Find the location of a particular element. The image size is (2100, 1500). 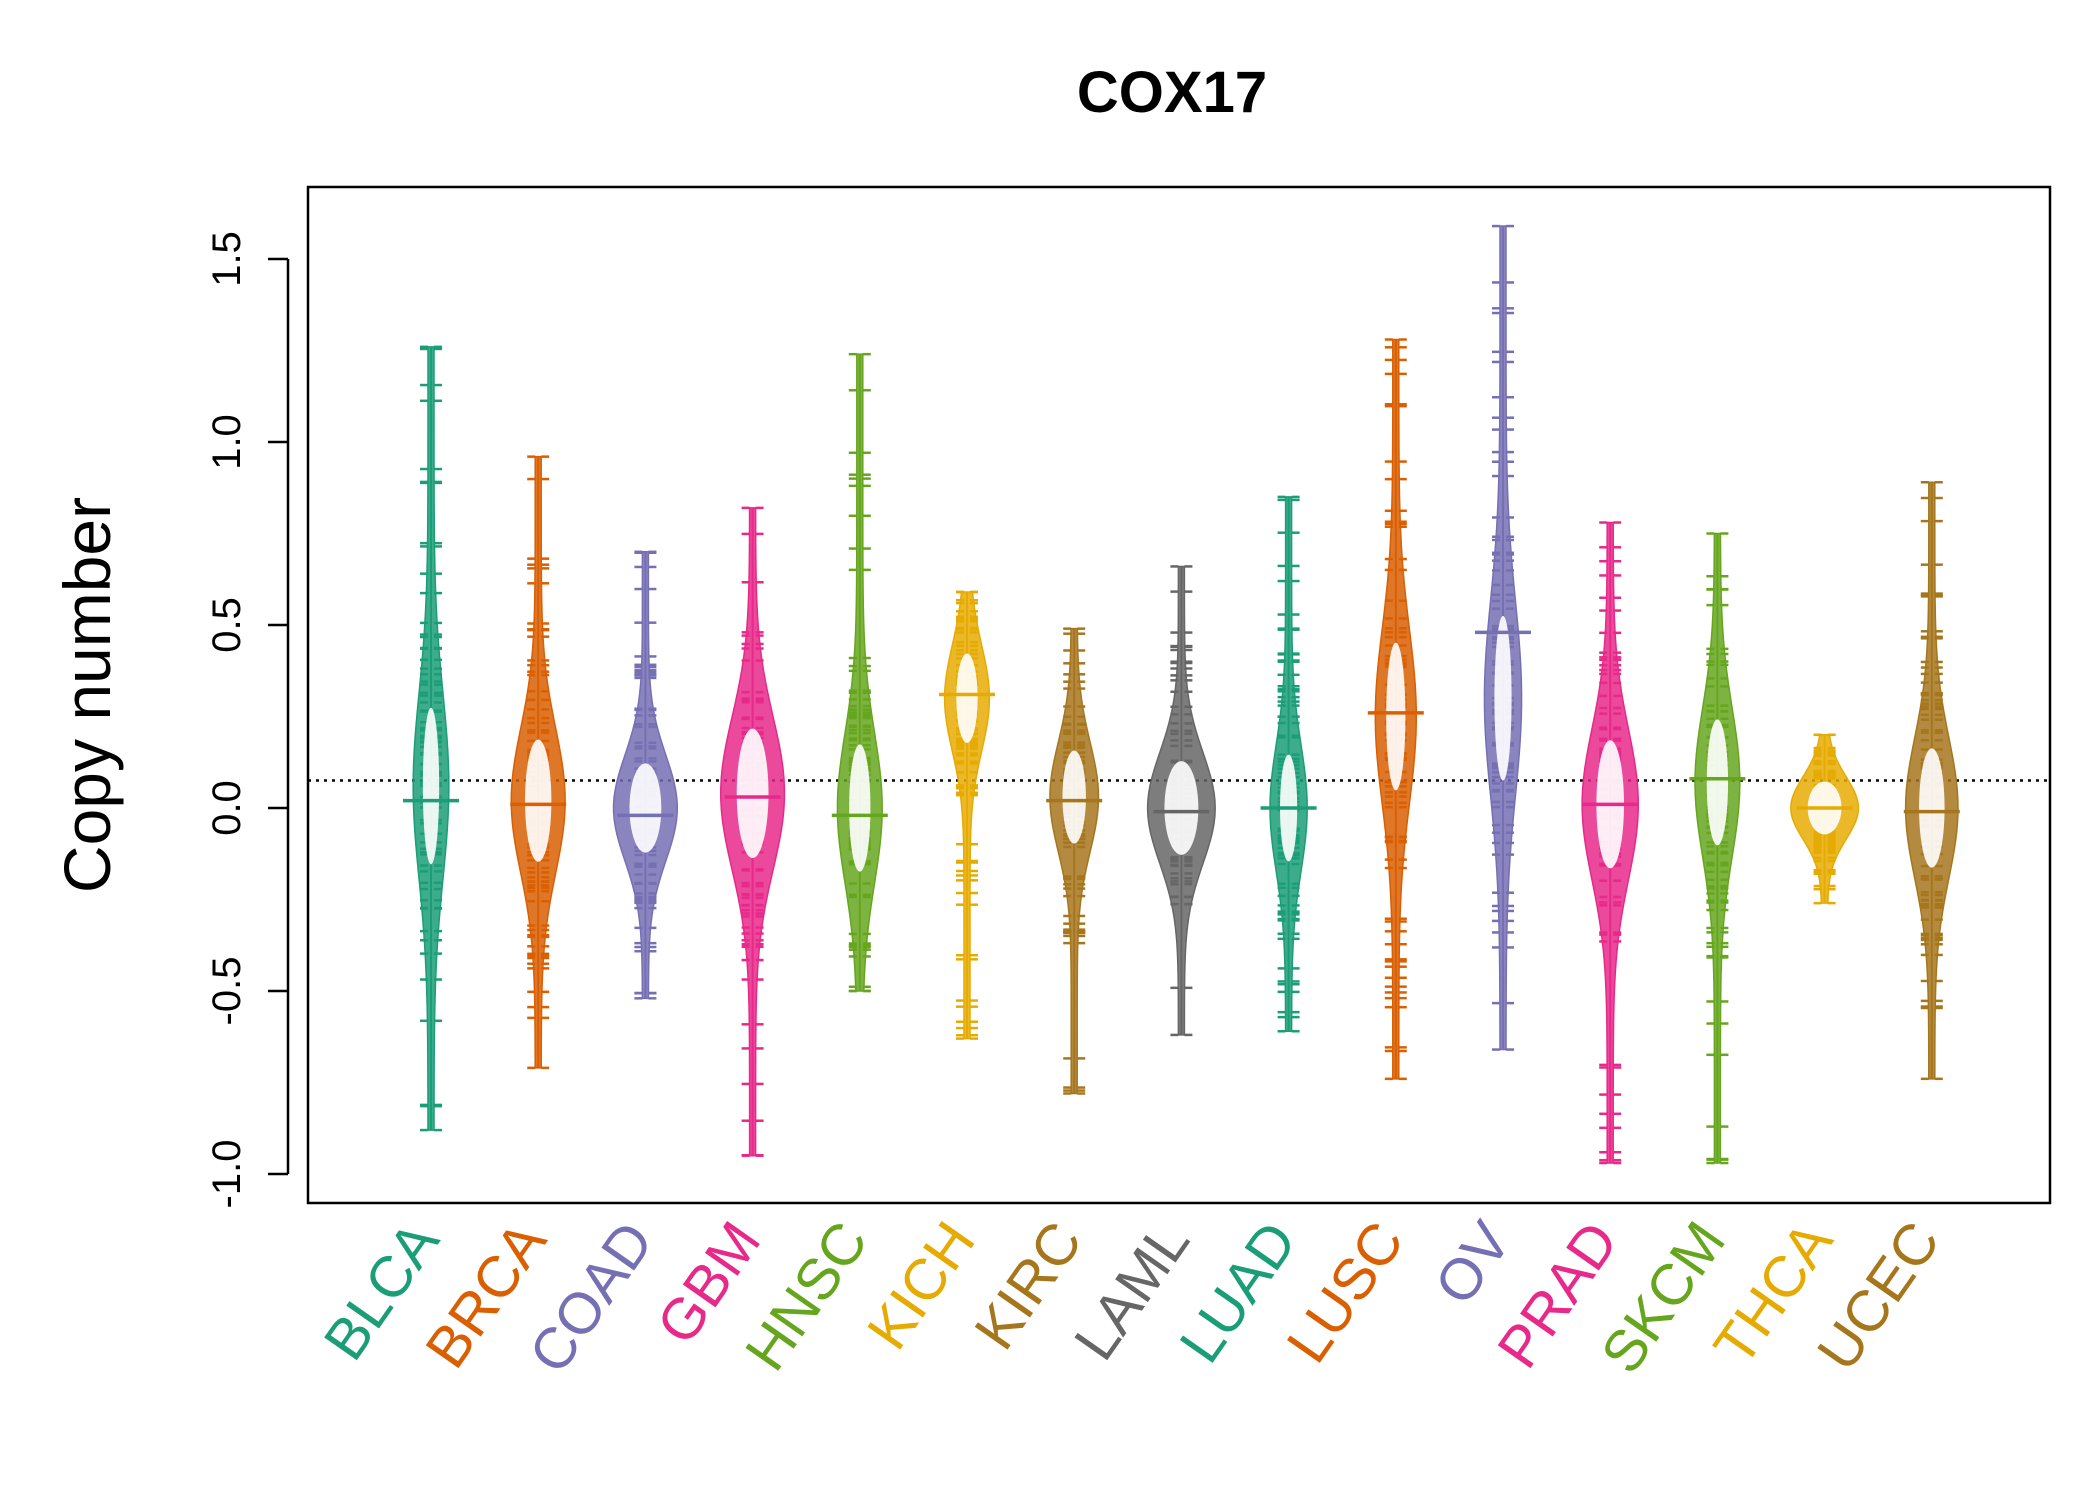

x-tick-label: OV is located at coordinates (1472, 1263).